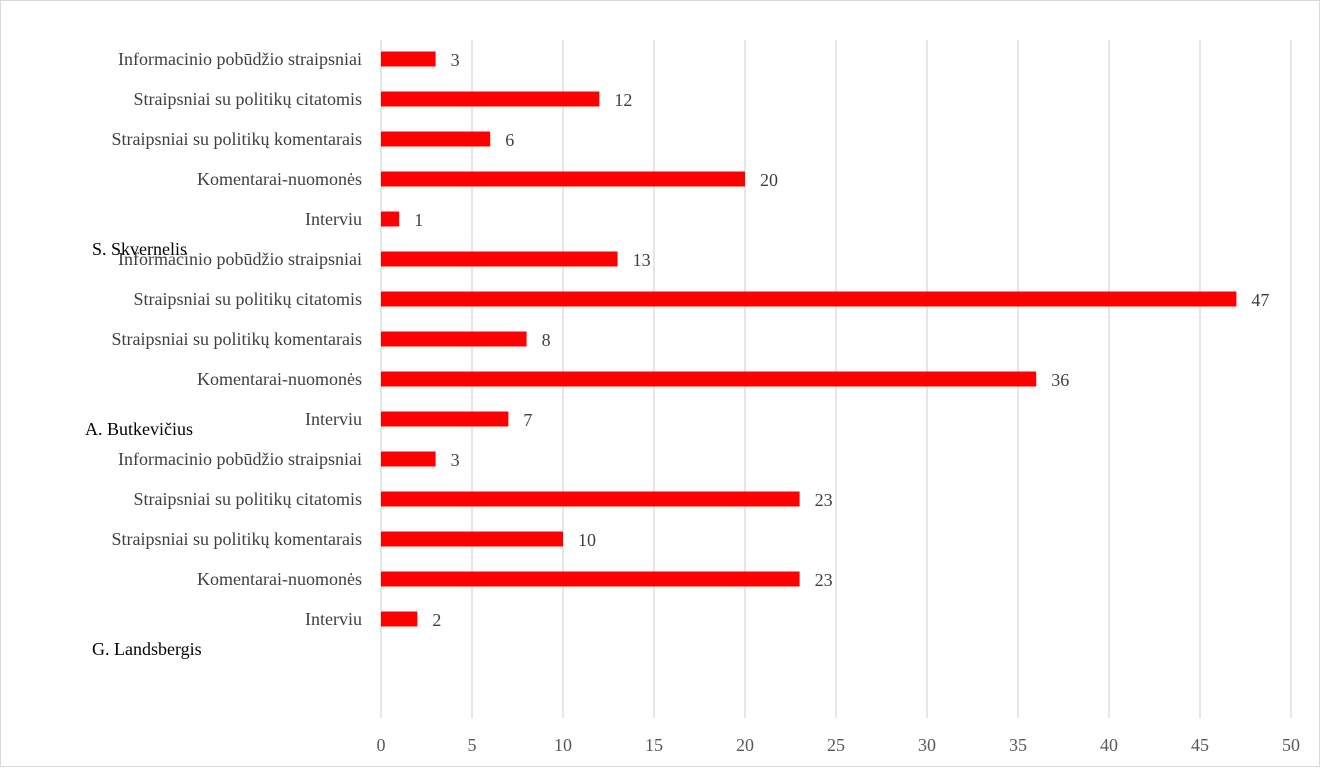 The image size is (1322, 769). I want to click on x-tick-label: 20, so click(745, 745).